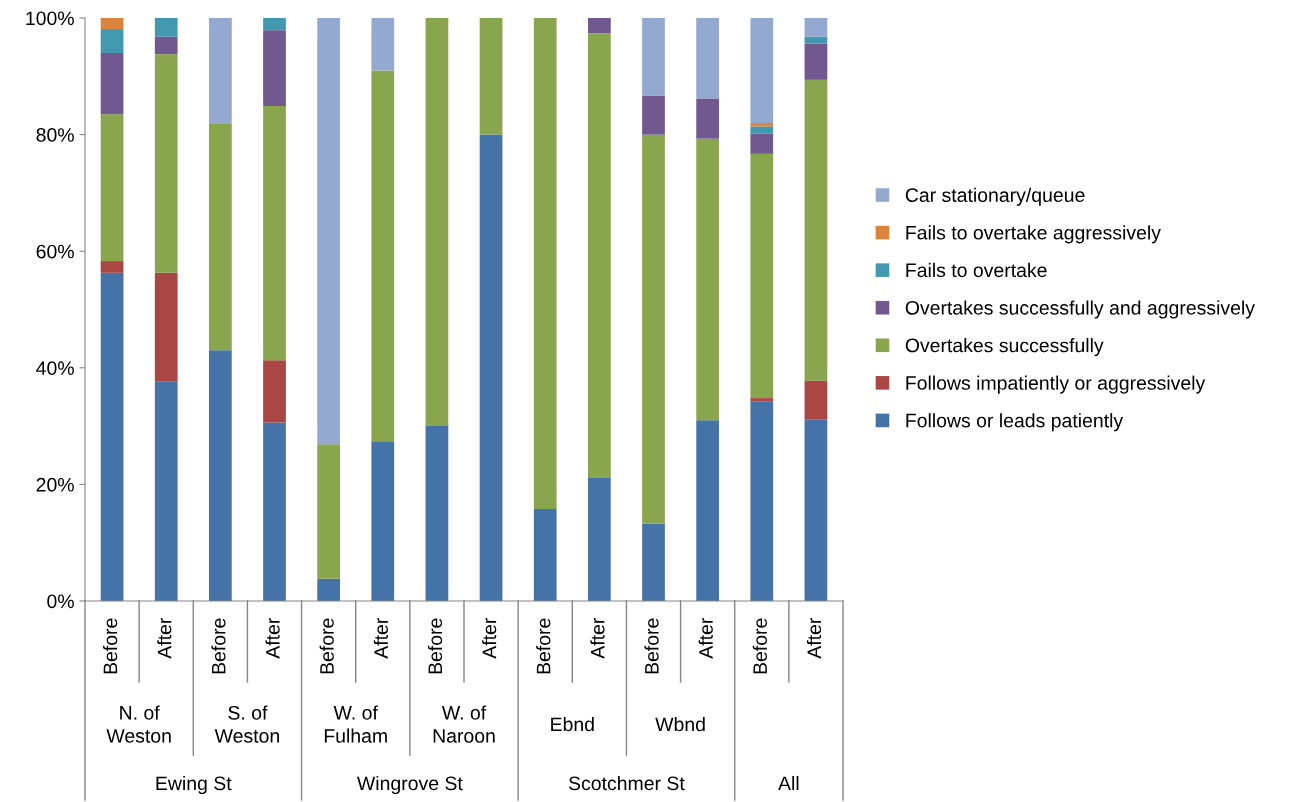 Image resolution: width=1292 pixels, height=802 pixels. Describe the element at coordinates (572, 724) in the screenshot. I see `text: Ebnd` at that location.